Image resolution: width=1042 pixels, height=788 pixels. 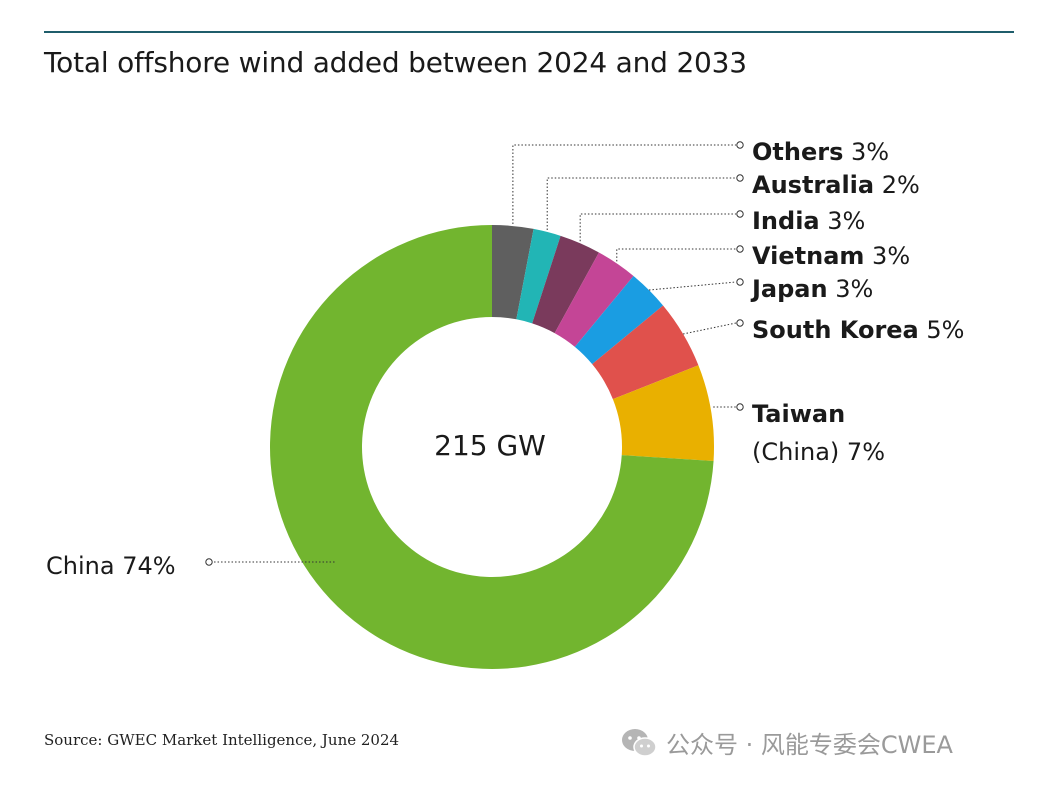 I want to click on label-vietnam: Vietnam 3%, so click(x=831, y=256).